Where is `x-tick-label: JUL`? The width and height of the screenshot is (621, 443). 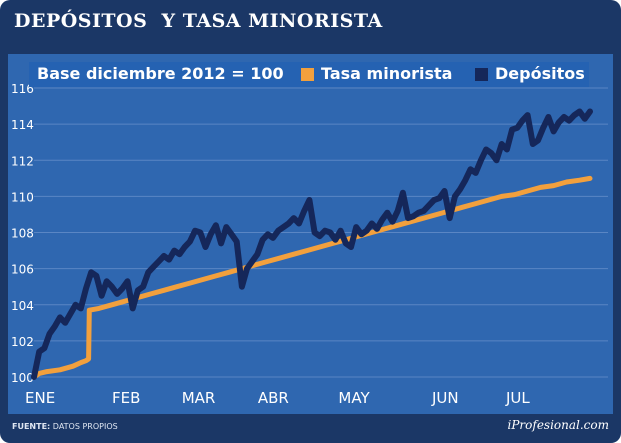 x-tick-label: JUL is located at coordinates (517, 398).